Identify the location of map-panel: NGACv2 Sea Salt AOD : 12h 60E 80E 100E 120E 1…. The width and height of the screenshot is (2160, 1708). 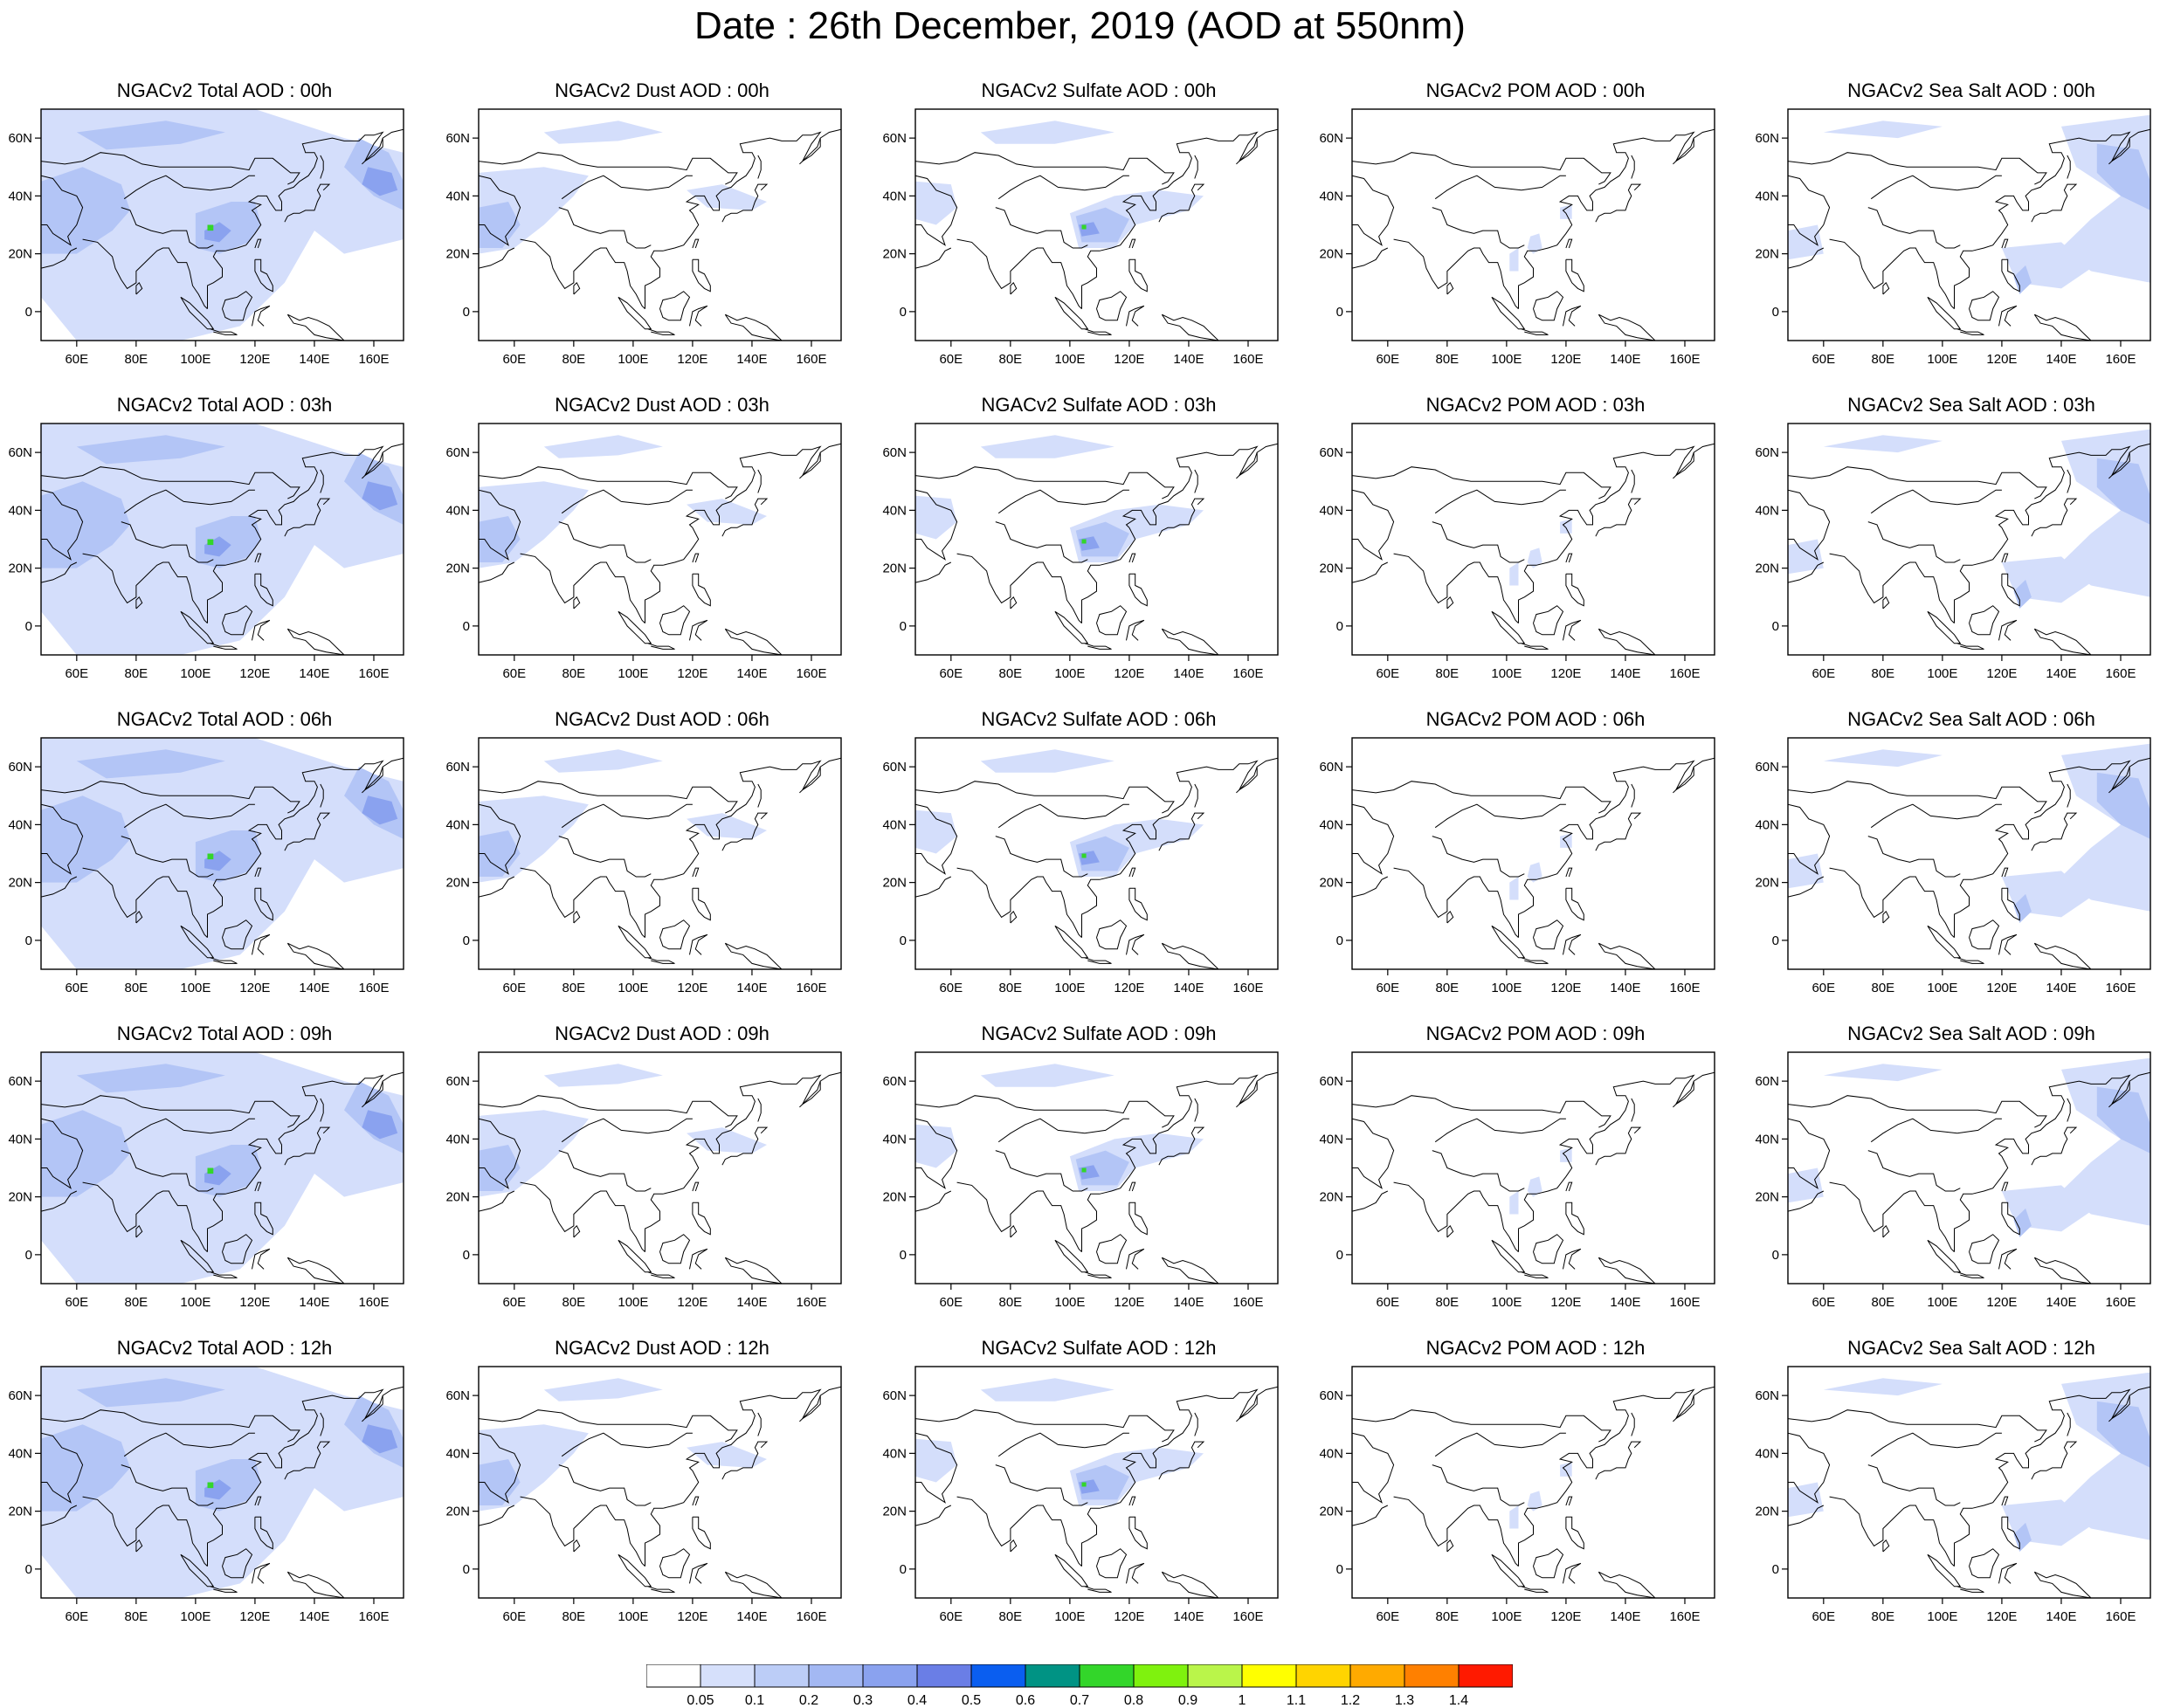
(1953, 1480).